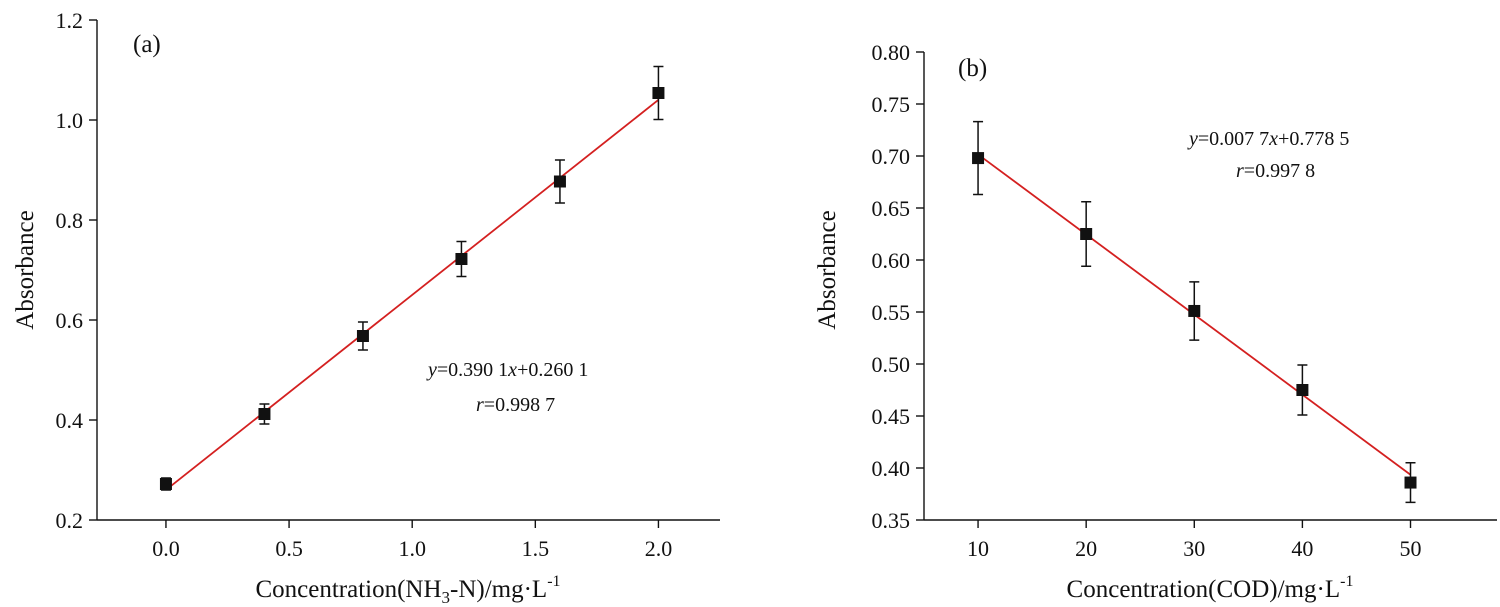 The width and height of the screenshot is (1500, 607). What do you see at coordinates (891, 312) in the screenshot?
I see `y-tick-label-b-4: 0.55` at bounding box center [891, 312].